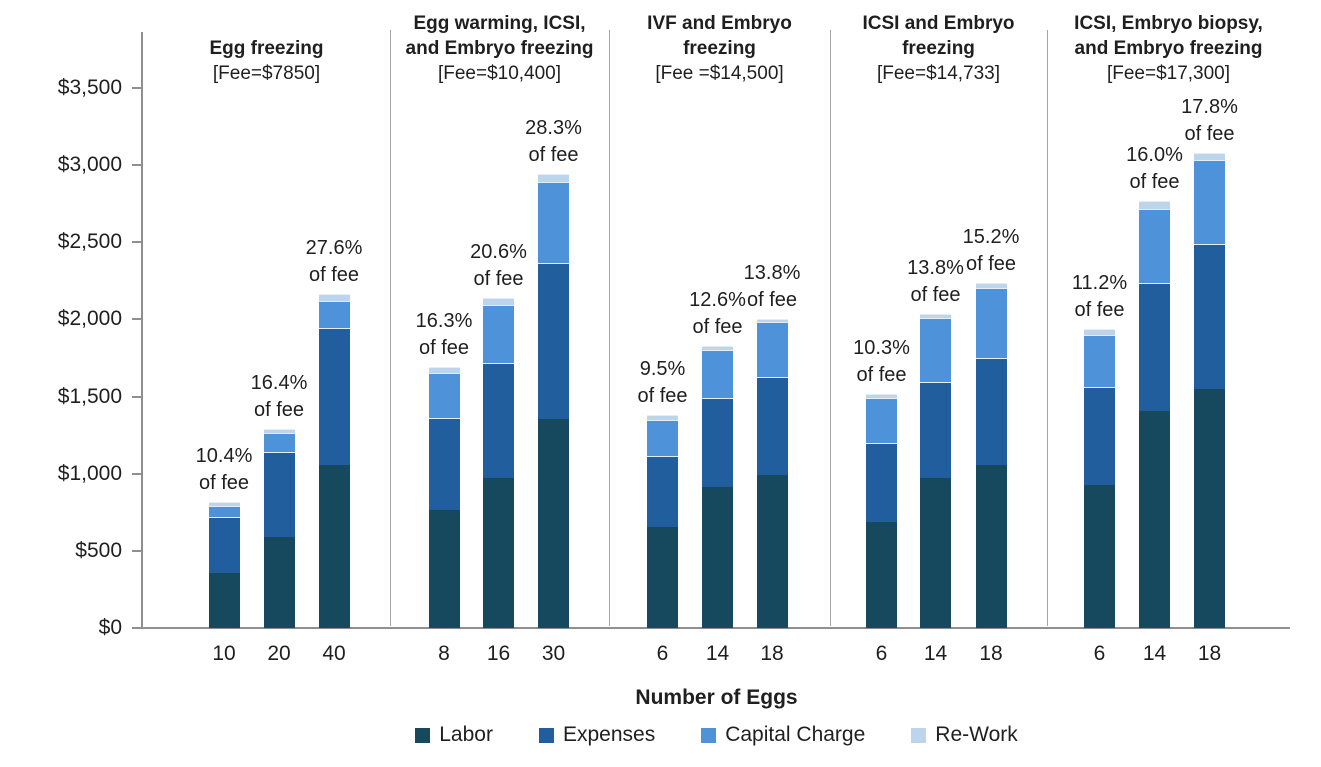 Image resolution: width=1321 pixels, height=767 pixels. Describe the element at coordinates (498, 251) in the screenshot. I see `pct-value: 20.6%` at that location.